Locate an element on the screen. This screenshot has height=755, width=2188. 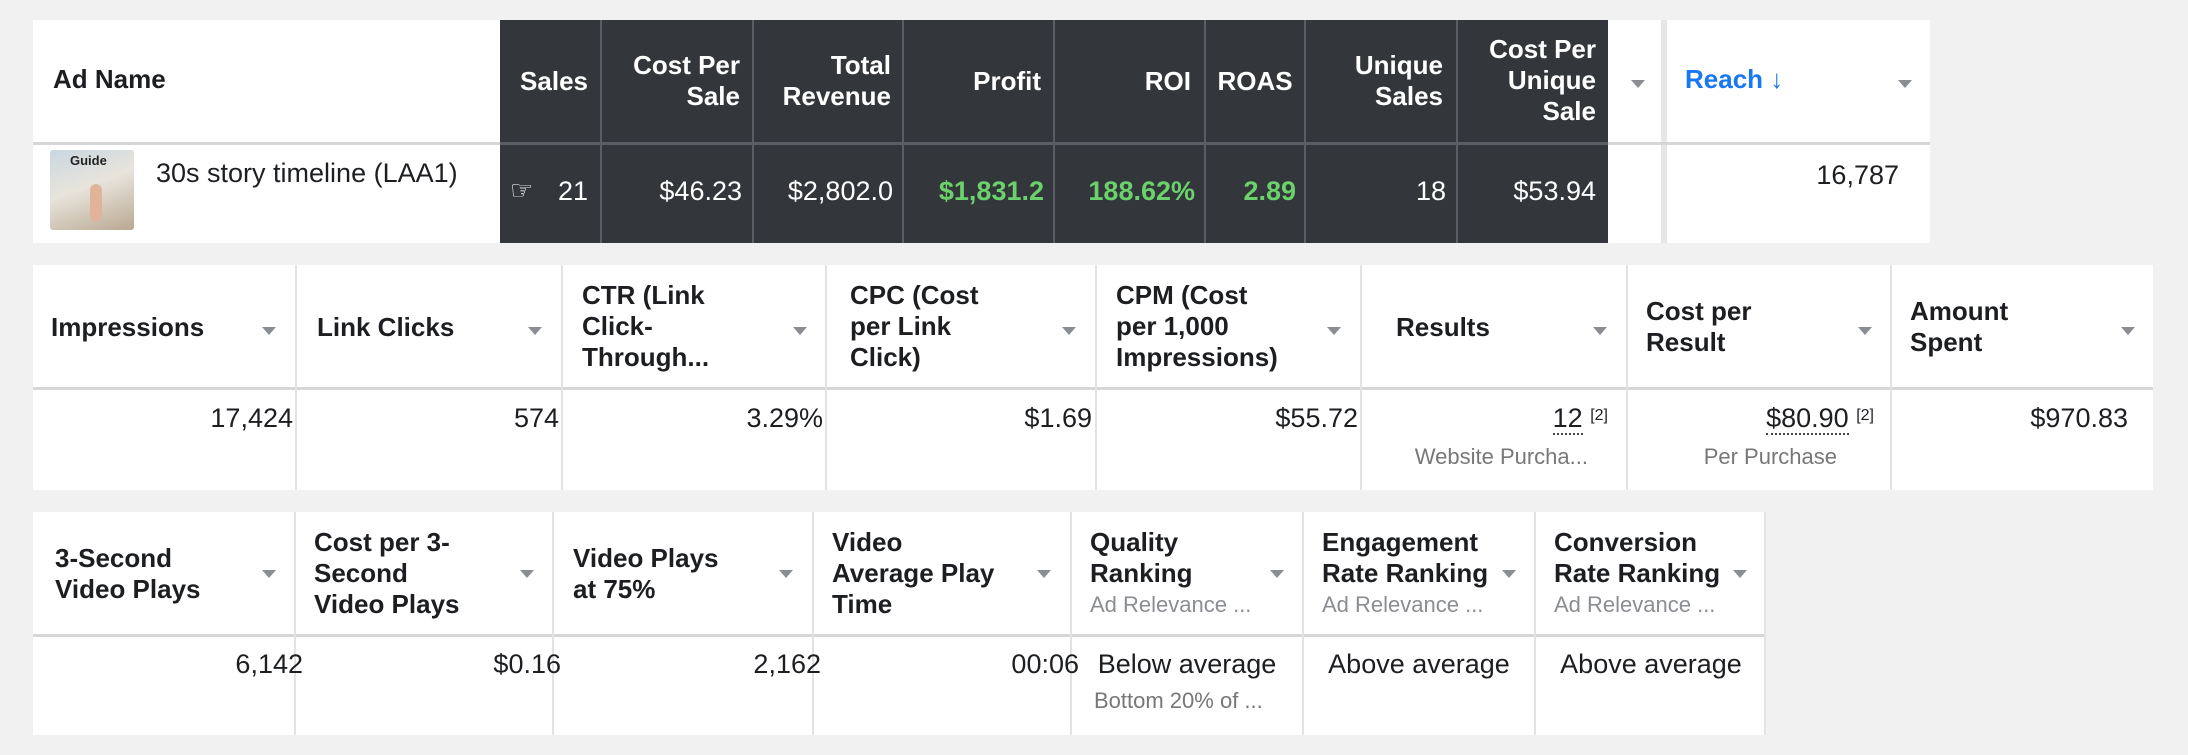
cost-per-unique-sale-value: $53.94 is located at coordinates (1554, 191).